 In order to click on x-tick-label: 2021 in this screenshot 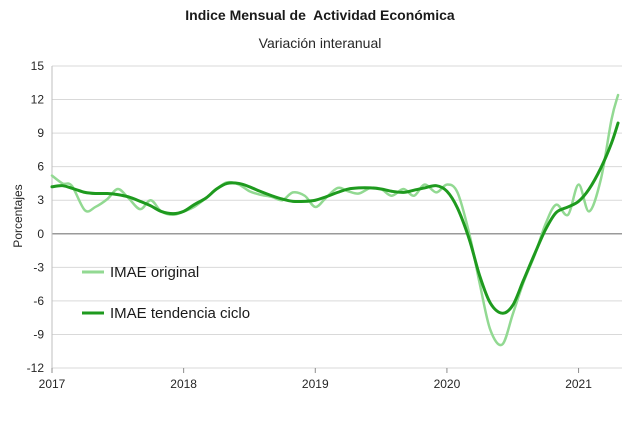, I will do `click(578, 384)`.